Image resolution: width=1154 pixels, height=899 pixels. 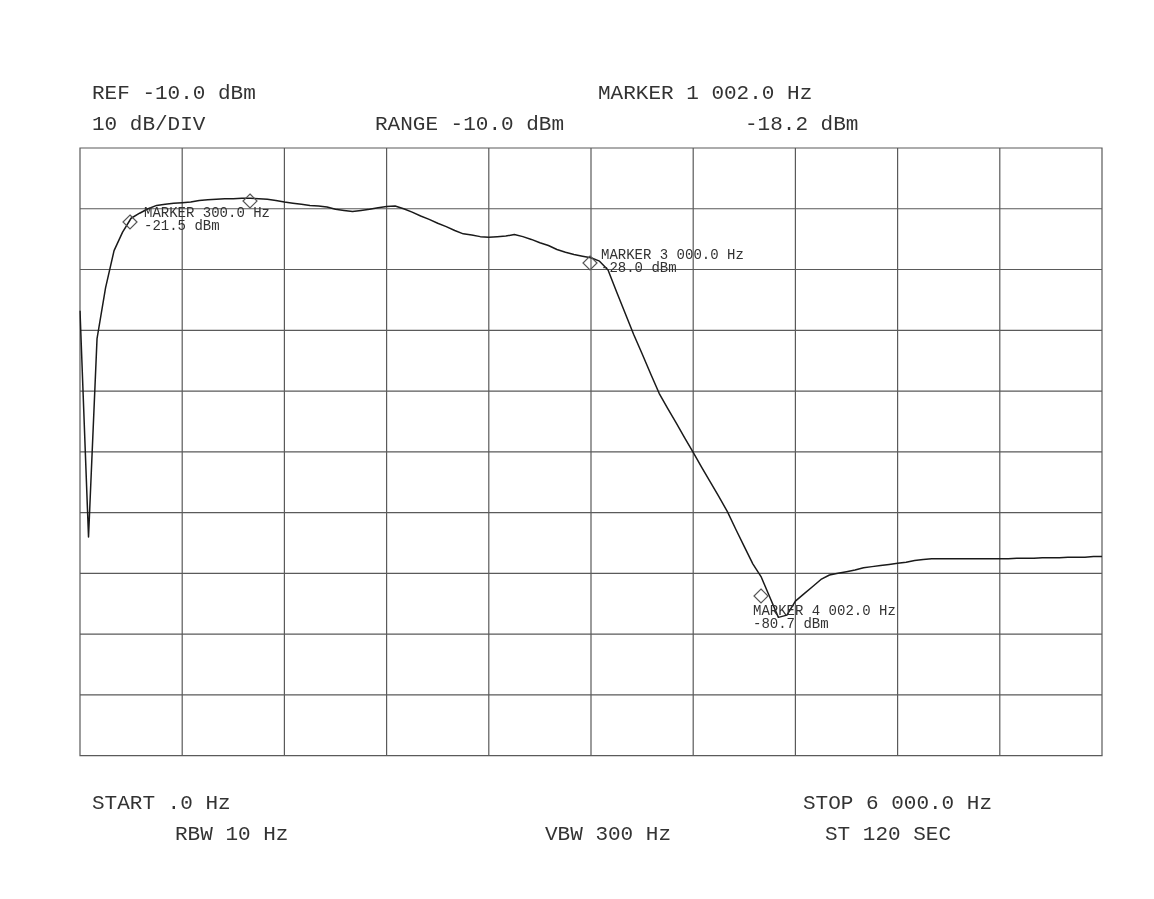 I want to click on text: RBW 10 Hz, so click(x=232, y=834).